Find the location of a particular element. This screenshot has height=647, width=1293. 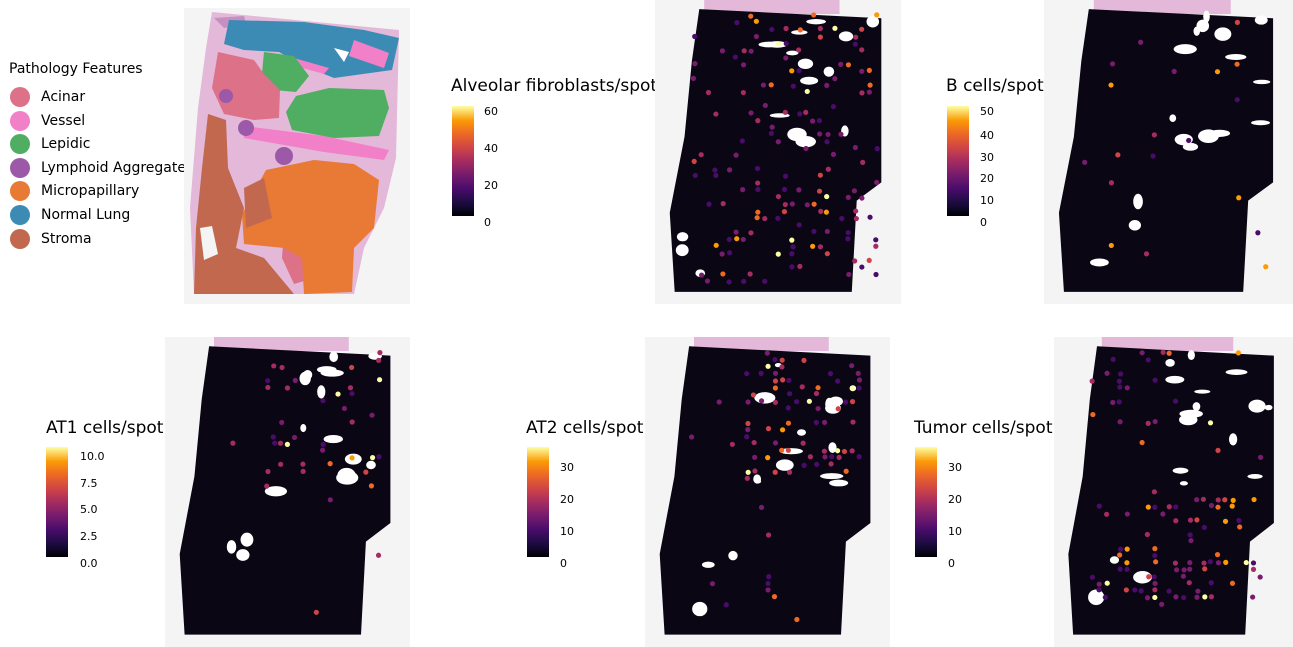

pathology-annotation-image is located at coordinates (297, 156).